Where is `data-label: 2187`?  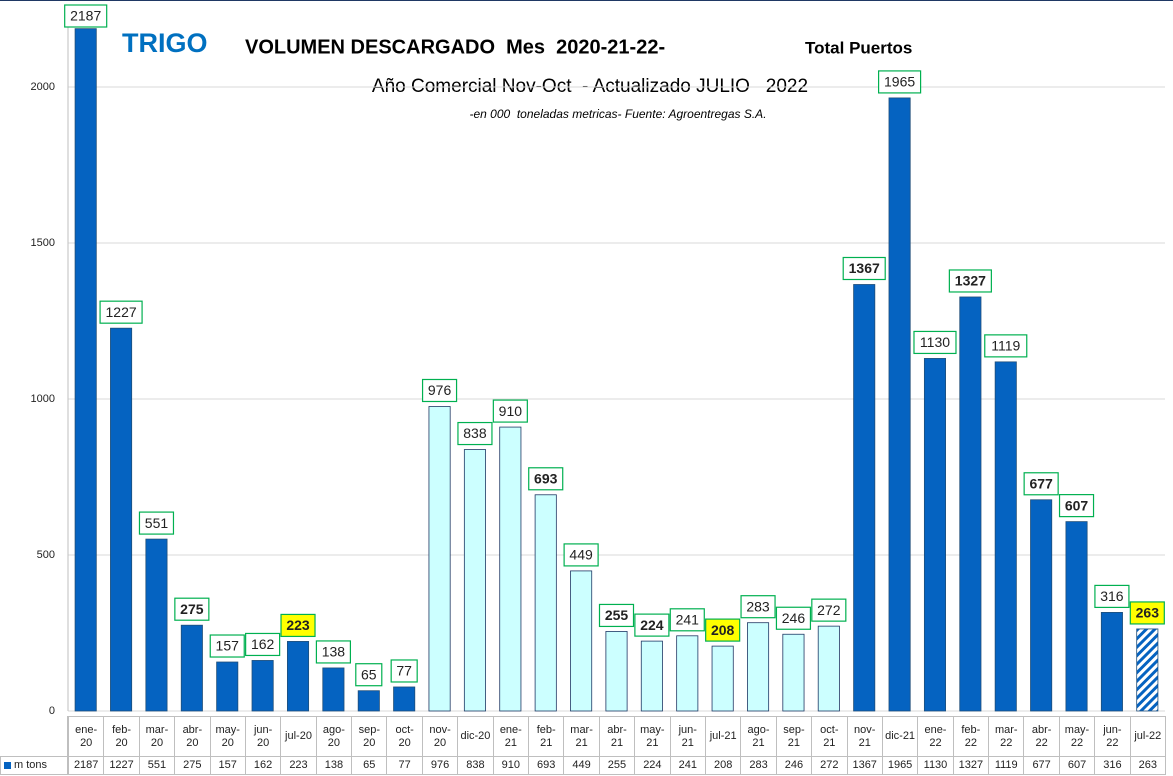
data-label: 2187 is located at coordinates (85, 16).